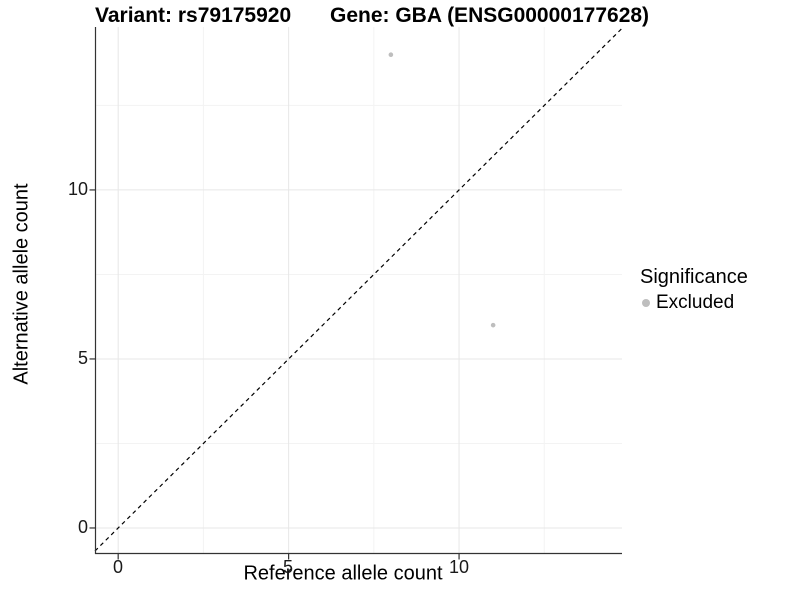 Image resolution: width=800 pixels, height=600 pixels. I want to click on legend-item-excluded: Excluded, so click(694, 303).